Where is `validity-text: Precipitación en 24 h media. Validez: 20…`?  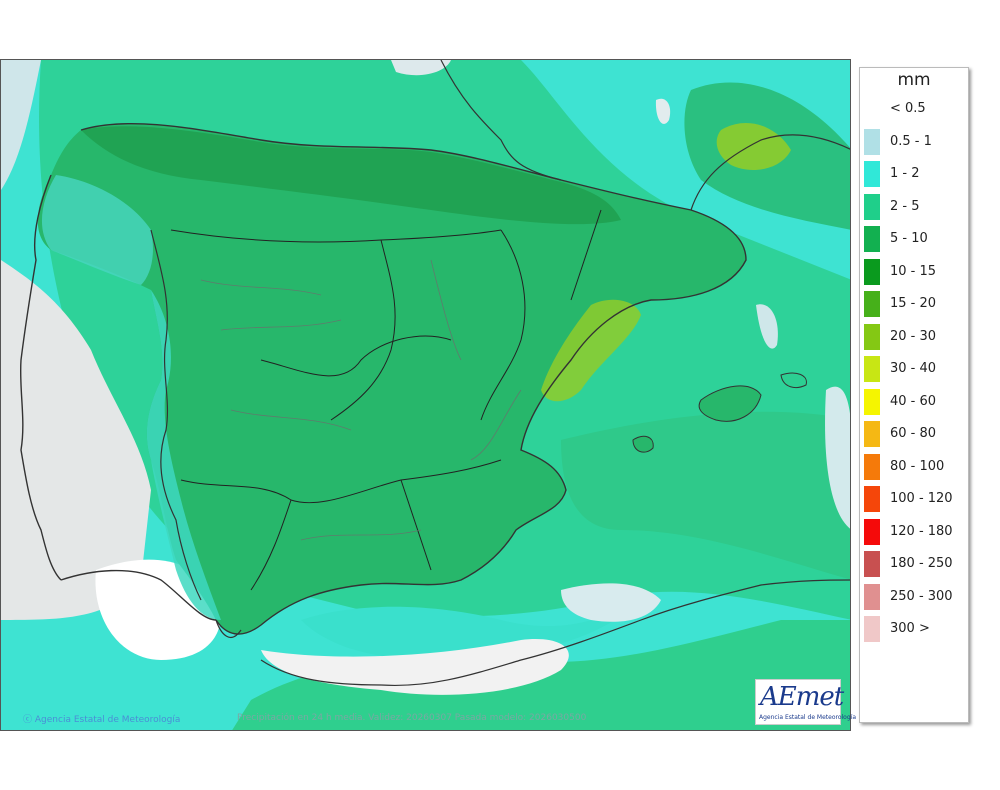
validity-text: Precipitación en 24 h media. Validez: 20… is located at coordinates (412, 718).